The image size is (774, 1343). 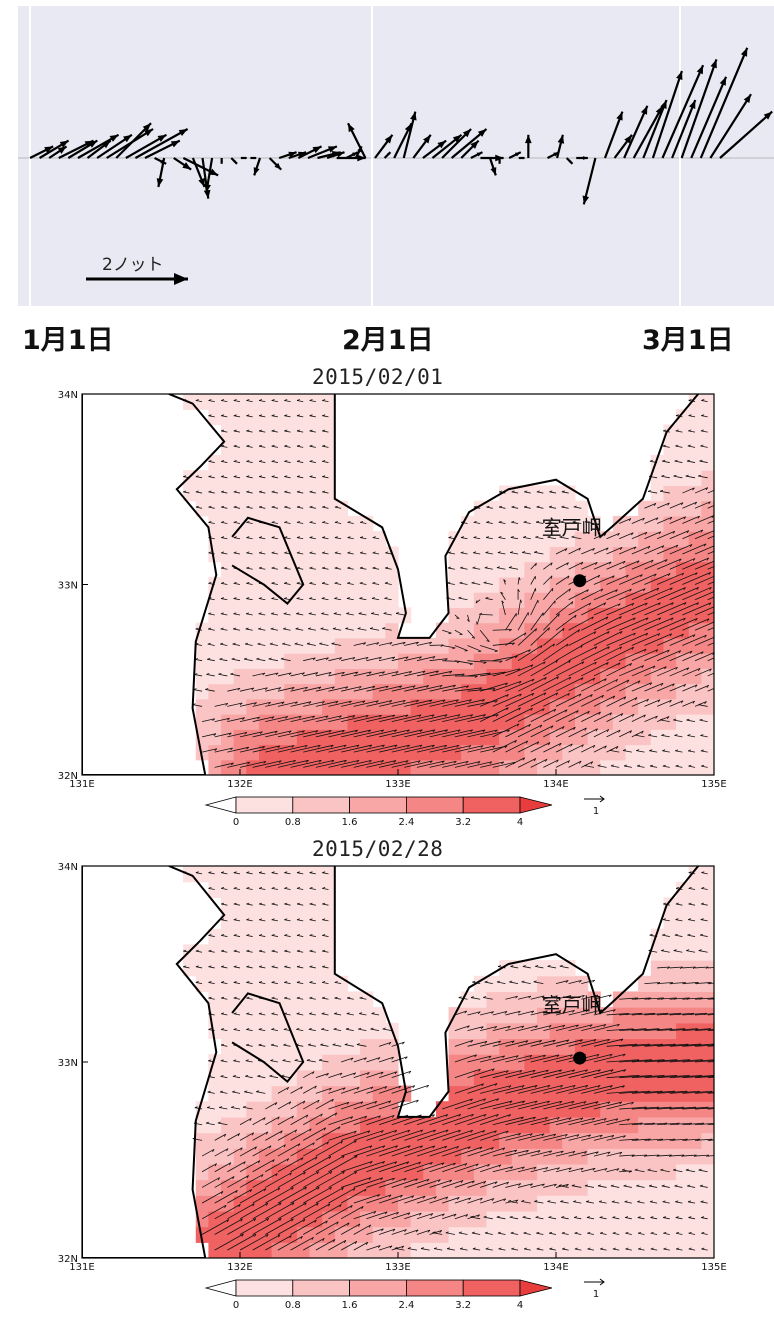 What do you see at coordinates (264, 805) in the screenshot?
I see `colorbar-segment` at bounding box center [264, 805].